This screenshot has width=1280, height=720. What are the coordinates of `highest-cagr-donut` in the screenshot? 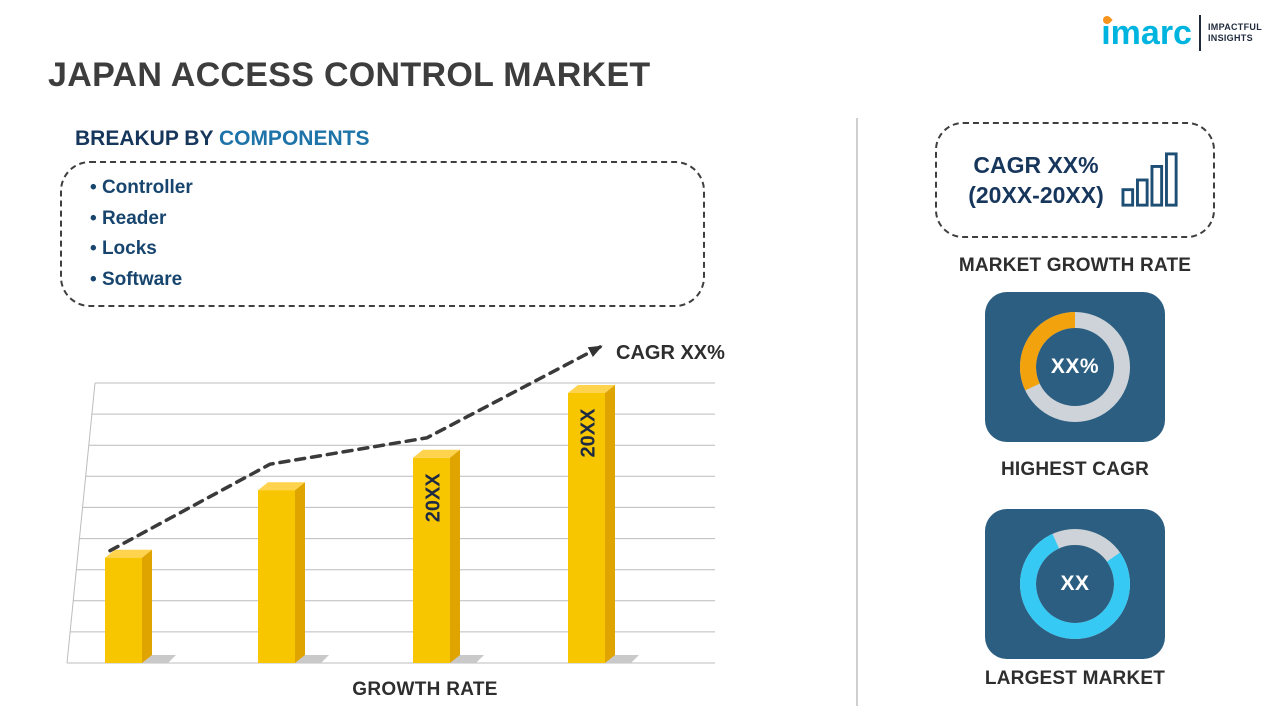 It's located at (1075, 367).